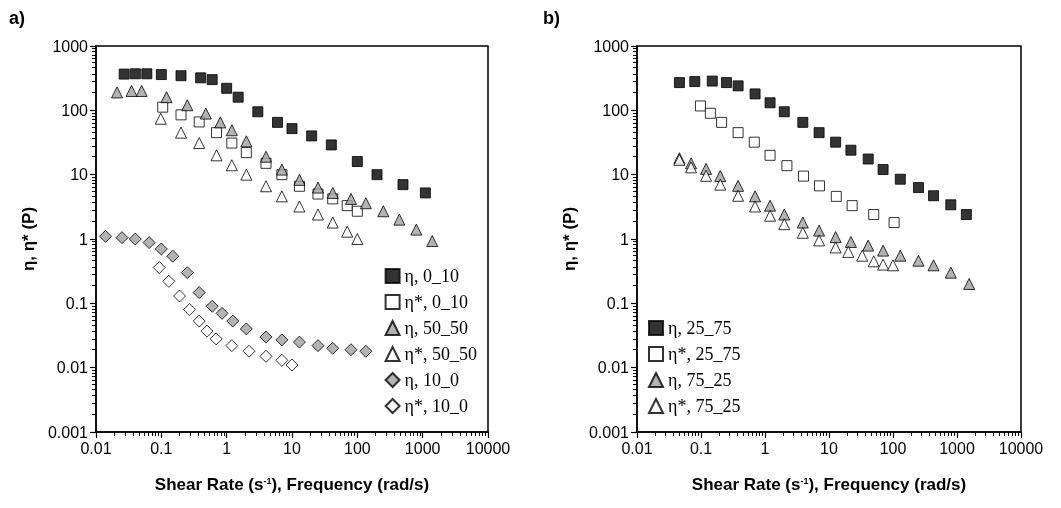  I want to click on legend-label: η*, 50_50, so click(441, 354).